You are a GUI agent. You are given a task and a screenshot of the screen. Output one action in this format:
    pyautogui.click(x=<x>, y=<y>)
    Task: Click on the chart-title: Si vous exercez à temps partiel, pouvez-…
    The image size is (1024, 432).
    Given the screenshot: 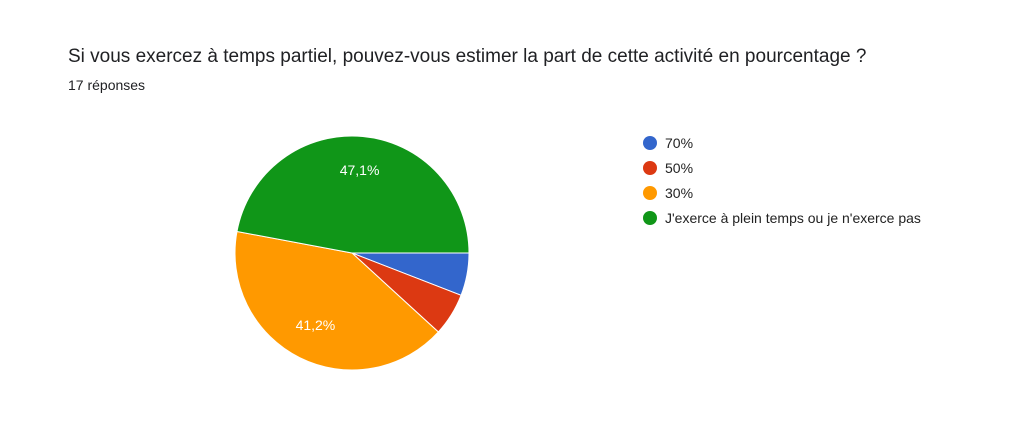 What is the action you would take?
    pyautogui.click(x=467, y=56)
    